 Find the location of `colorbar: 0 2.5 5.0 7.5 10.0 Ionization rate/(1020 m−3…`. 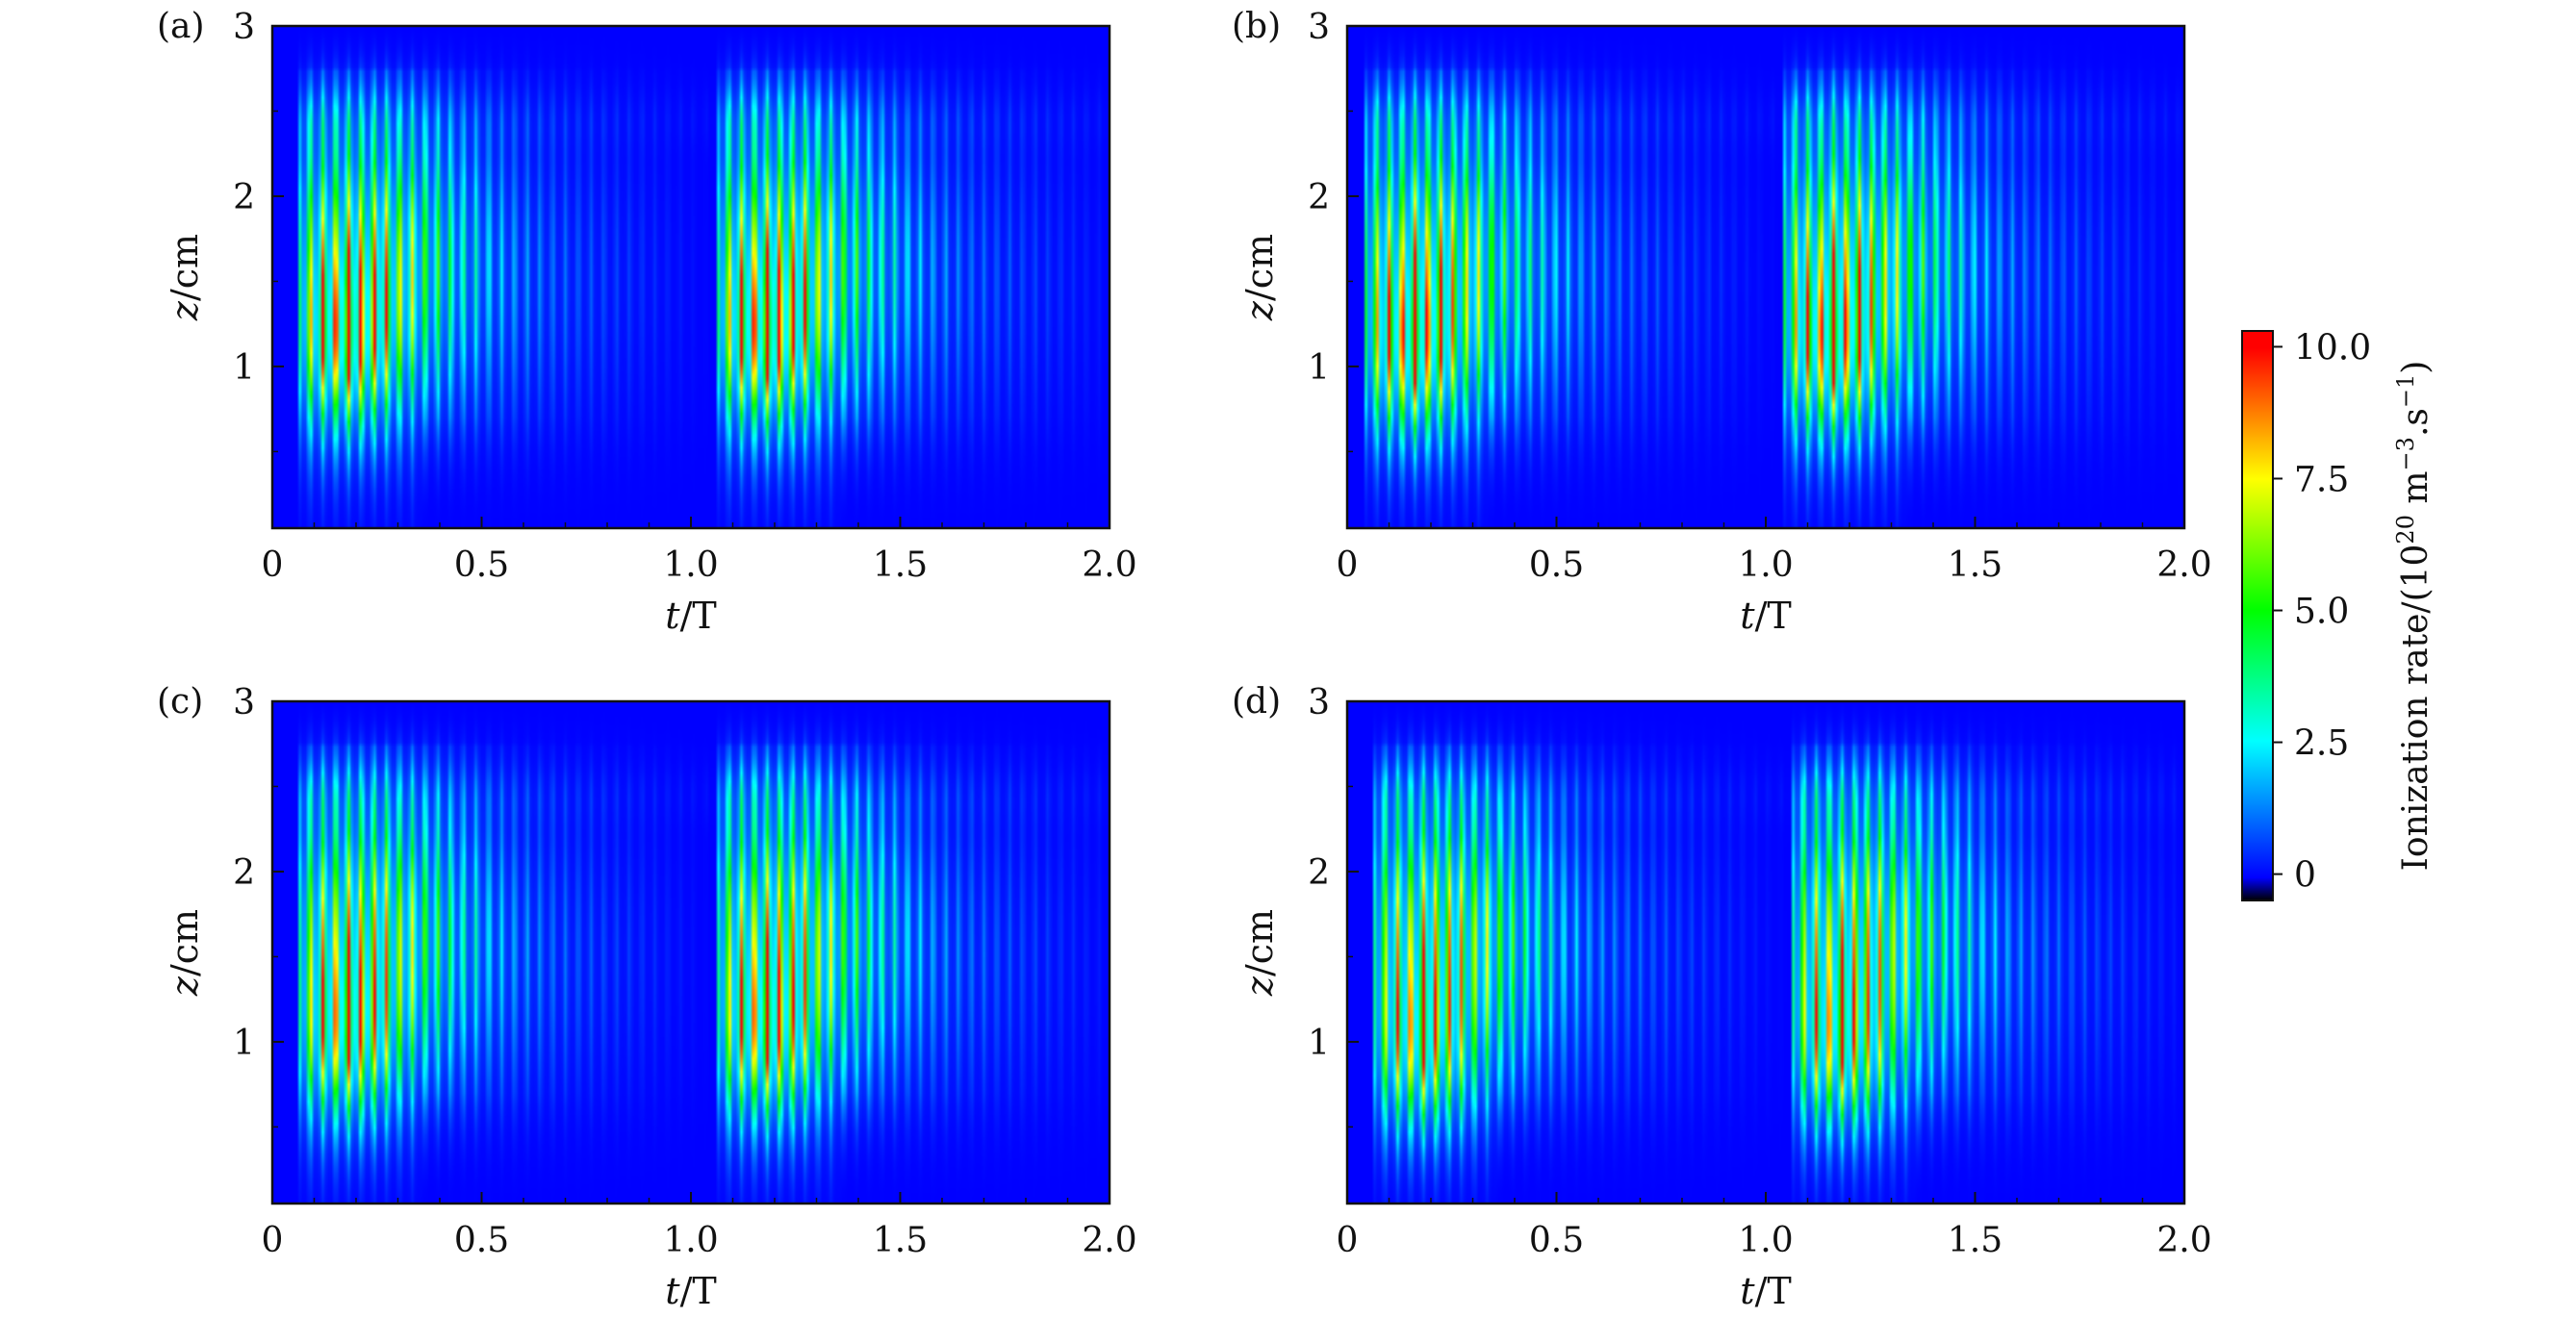

colorbar: 0 2.5 5.0 7.5 10.0 Ionization rate/(1020 m−3… is located at coordinates (2338, 614).